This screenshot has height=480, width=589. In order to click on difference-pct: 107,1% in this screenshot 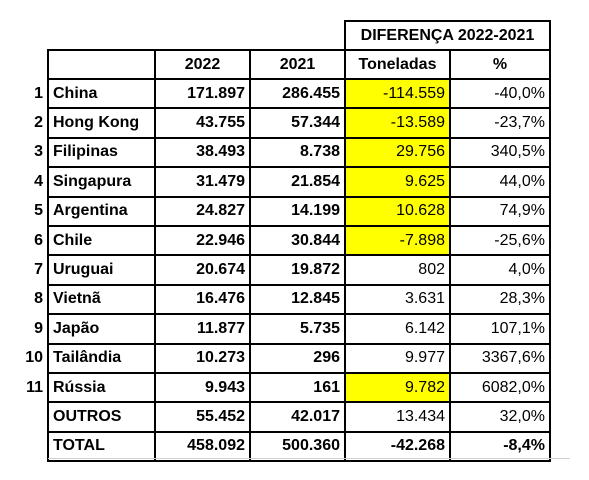, I will do `click(500, 329)`.